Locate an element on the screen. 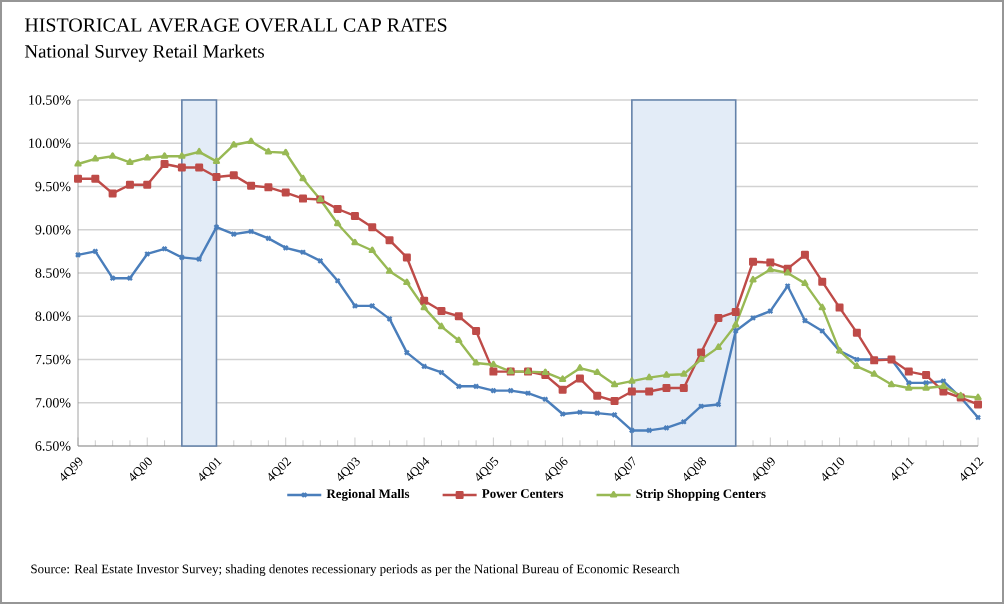 The image size is (1004, 604). chart-subtitle: National Survey Retail Markets is located at coordinates (144, 53).